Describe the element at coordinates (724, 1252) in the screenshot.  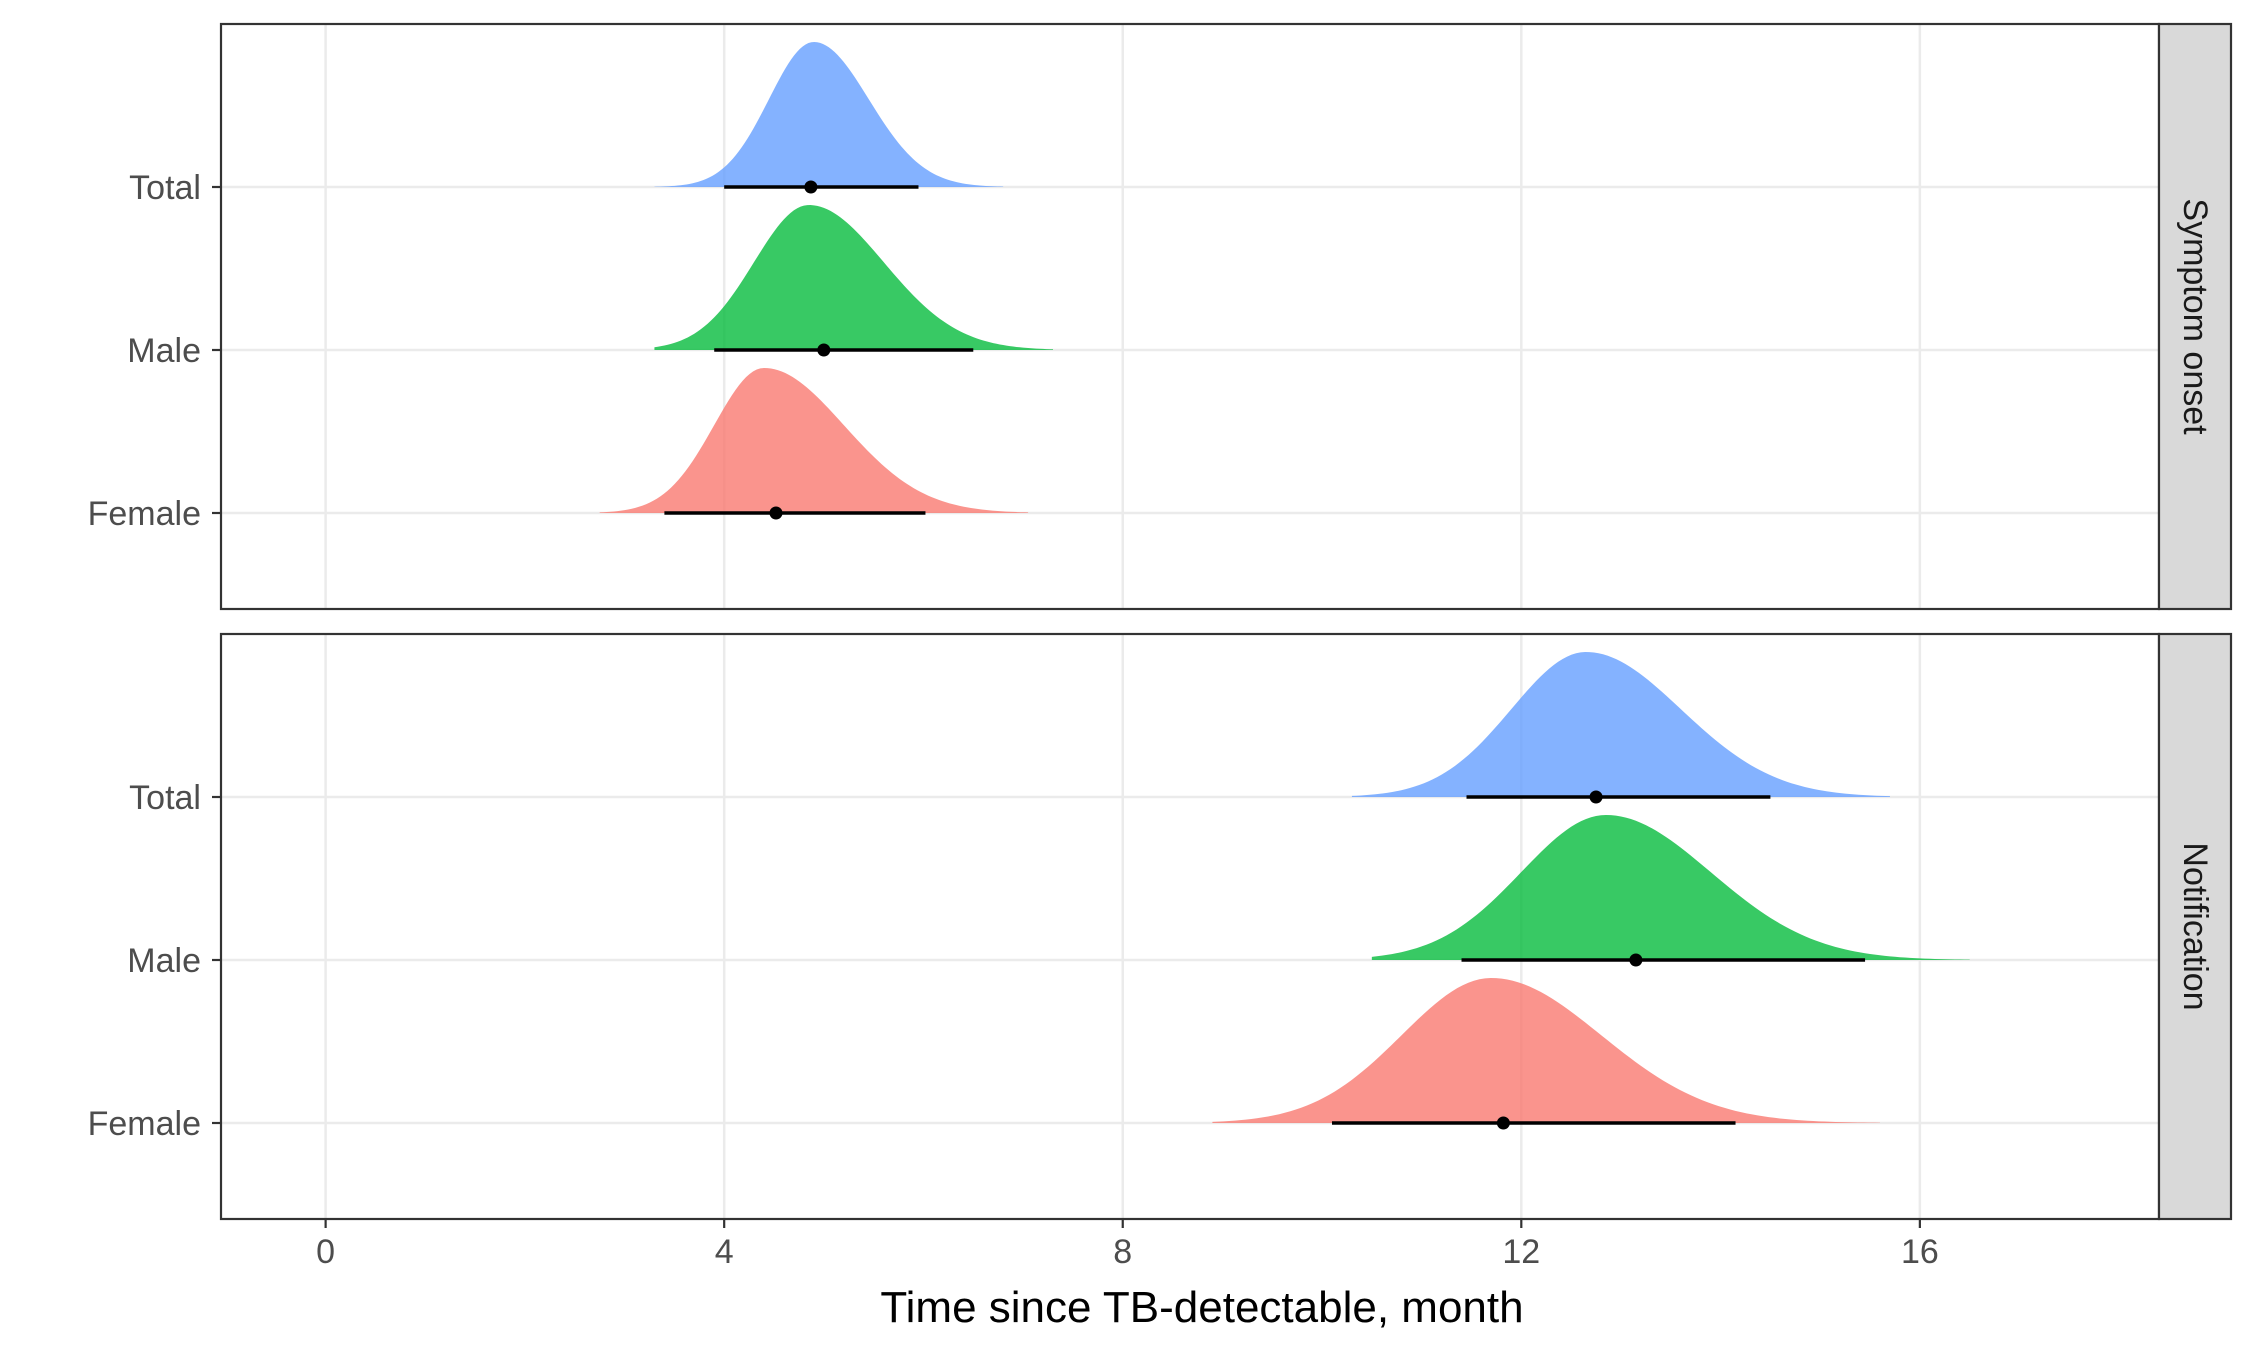
I see `x-tick-label: 4` at that location.